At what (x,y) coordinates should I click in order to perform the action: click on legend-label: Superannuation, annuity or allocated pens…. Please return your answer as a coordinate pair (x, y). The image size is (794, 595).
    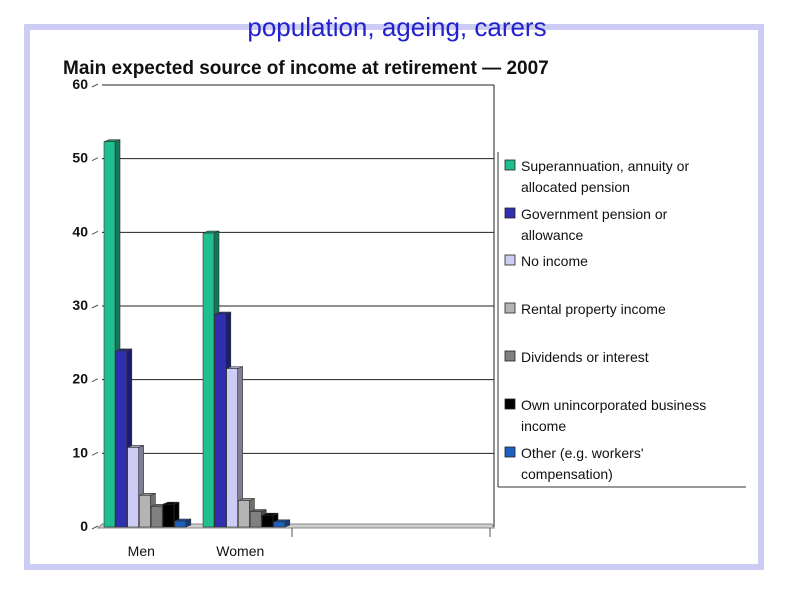
    Looking at the image, I should click on (605, 176).